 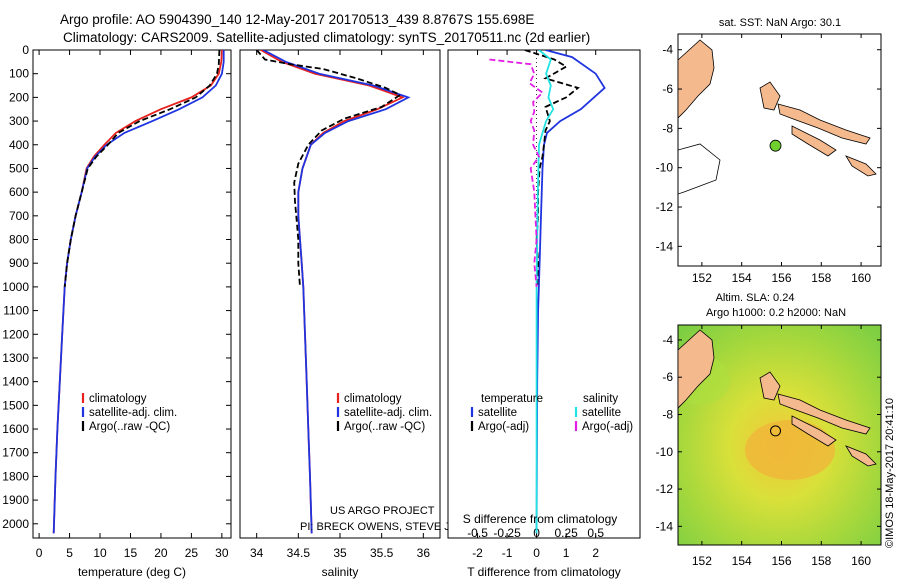 What do you see at coordinates (821, 561) in the screenshot?
I see `map-lon-label: 158` at bounding box center [821, 561].